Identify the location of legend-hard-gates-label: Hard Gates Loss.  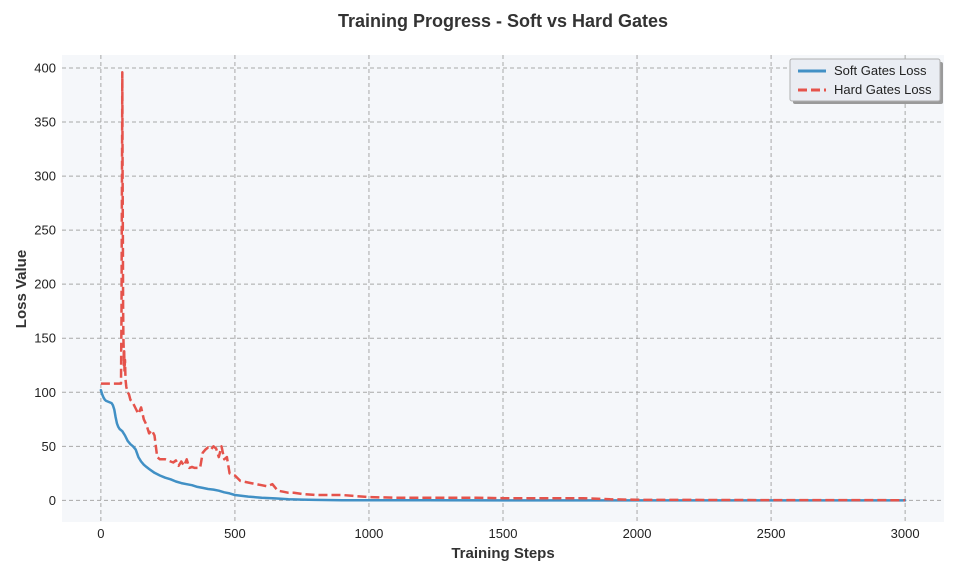
(883, 89).